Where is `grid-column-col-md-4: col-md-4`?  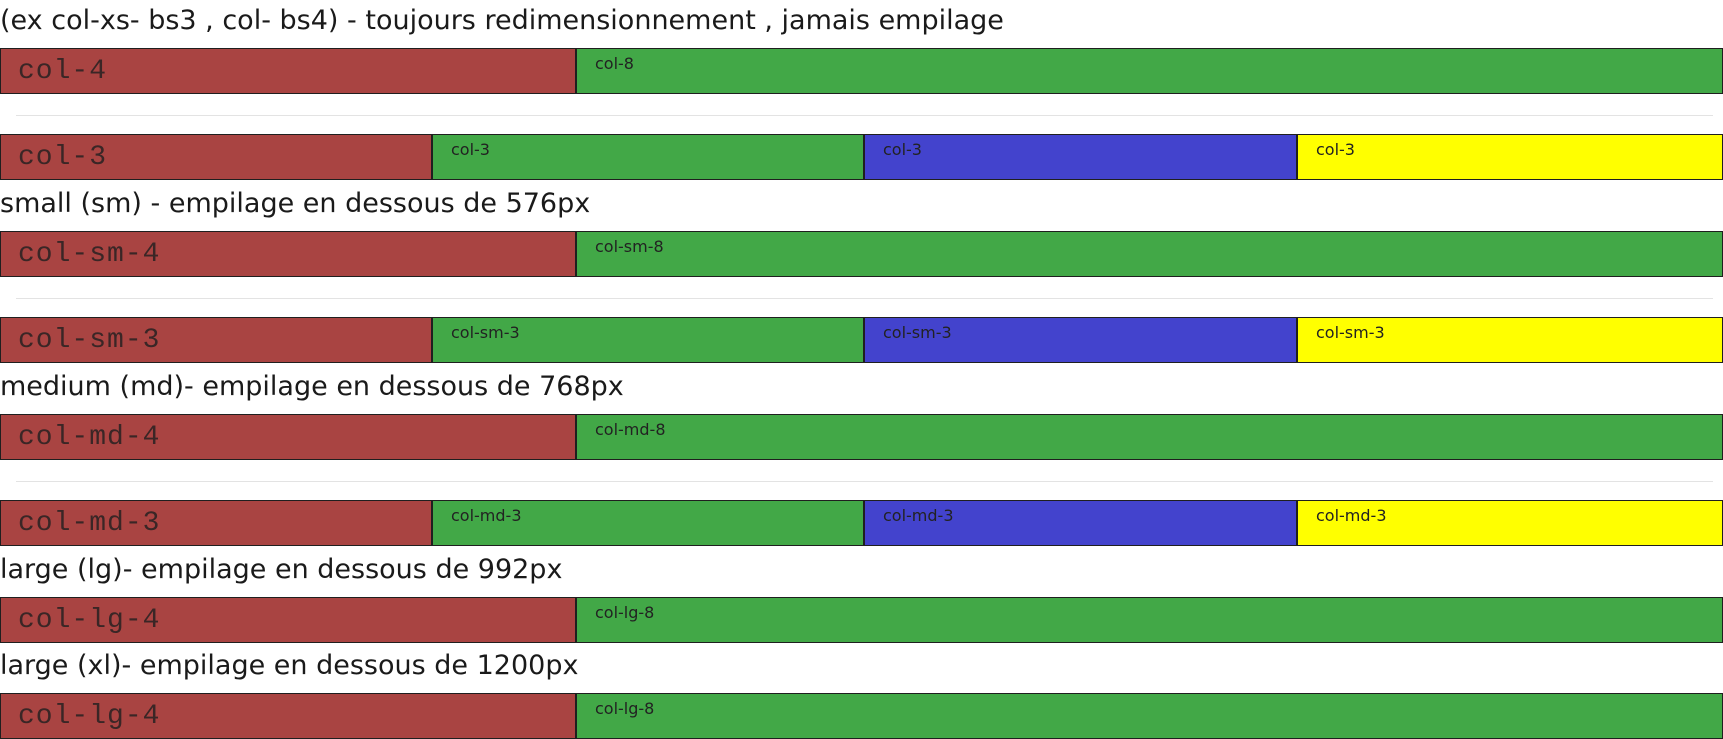 grid-column-col-md-4: col-md-4 is located at coordinates (288, 437).